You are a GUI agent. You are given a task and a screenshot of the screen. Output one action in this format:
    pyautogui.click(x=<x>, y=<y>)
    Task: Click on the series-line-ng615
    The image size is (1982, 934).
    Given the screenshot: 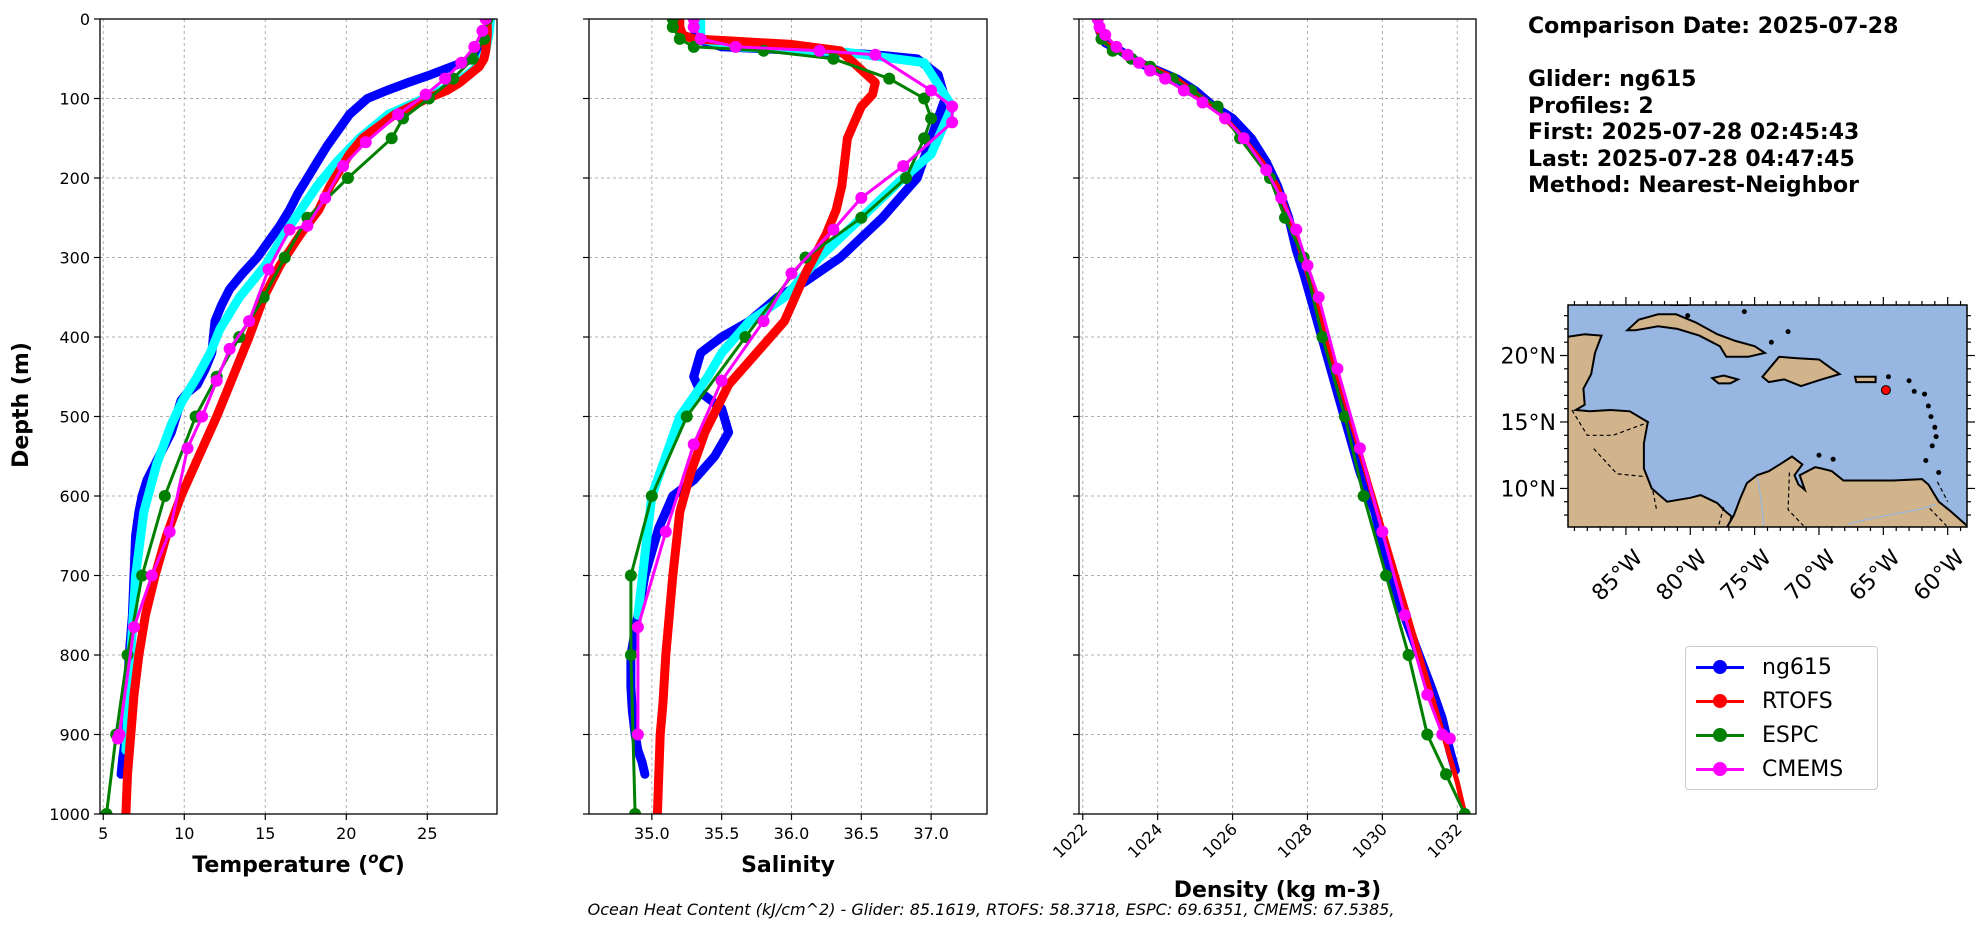 What is the action you would take?
    pyautogui.click(x=1276, y=397)
    